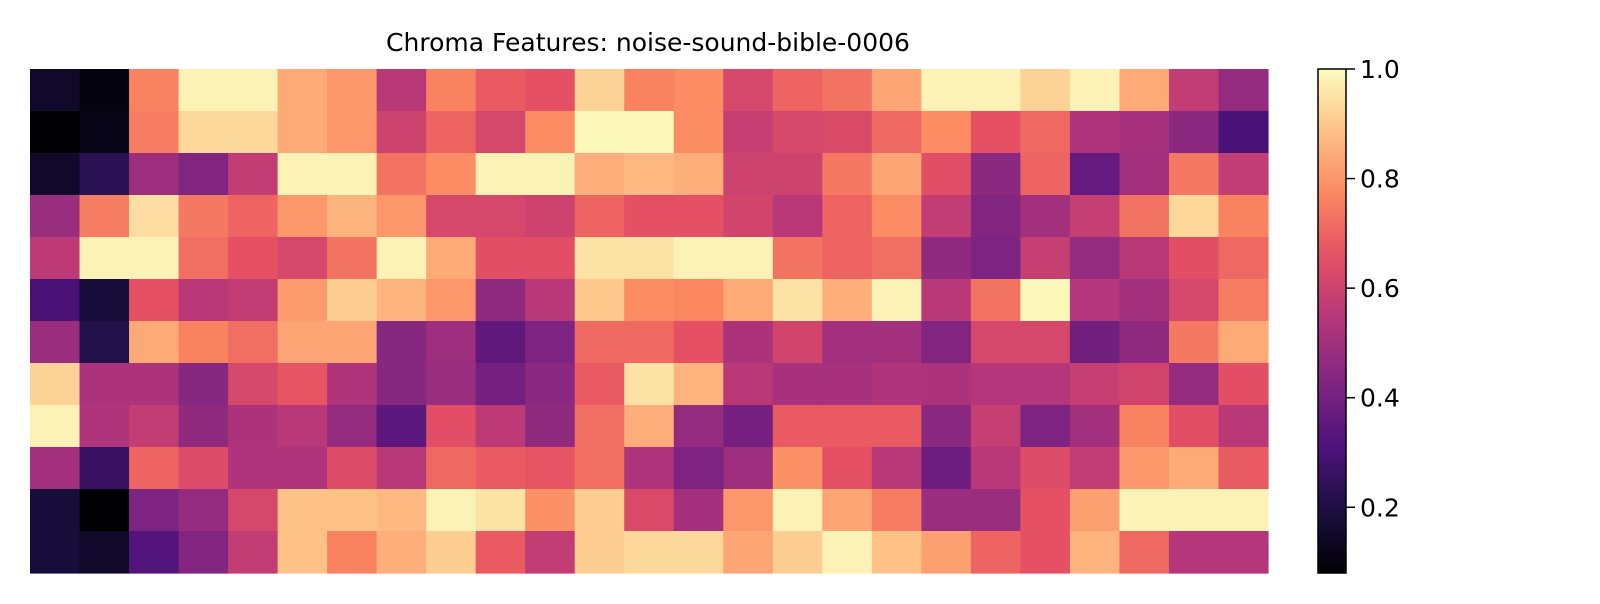 This screenshot has width=1600, height=604. What do you see at coordinates (1144, 132) in the screenshot?
I see `heatmap-cell-r1-c22` at bounding box center [1144, 132].